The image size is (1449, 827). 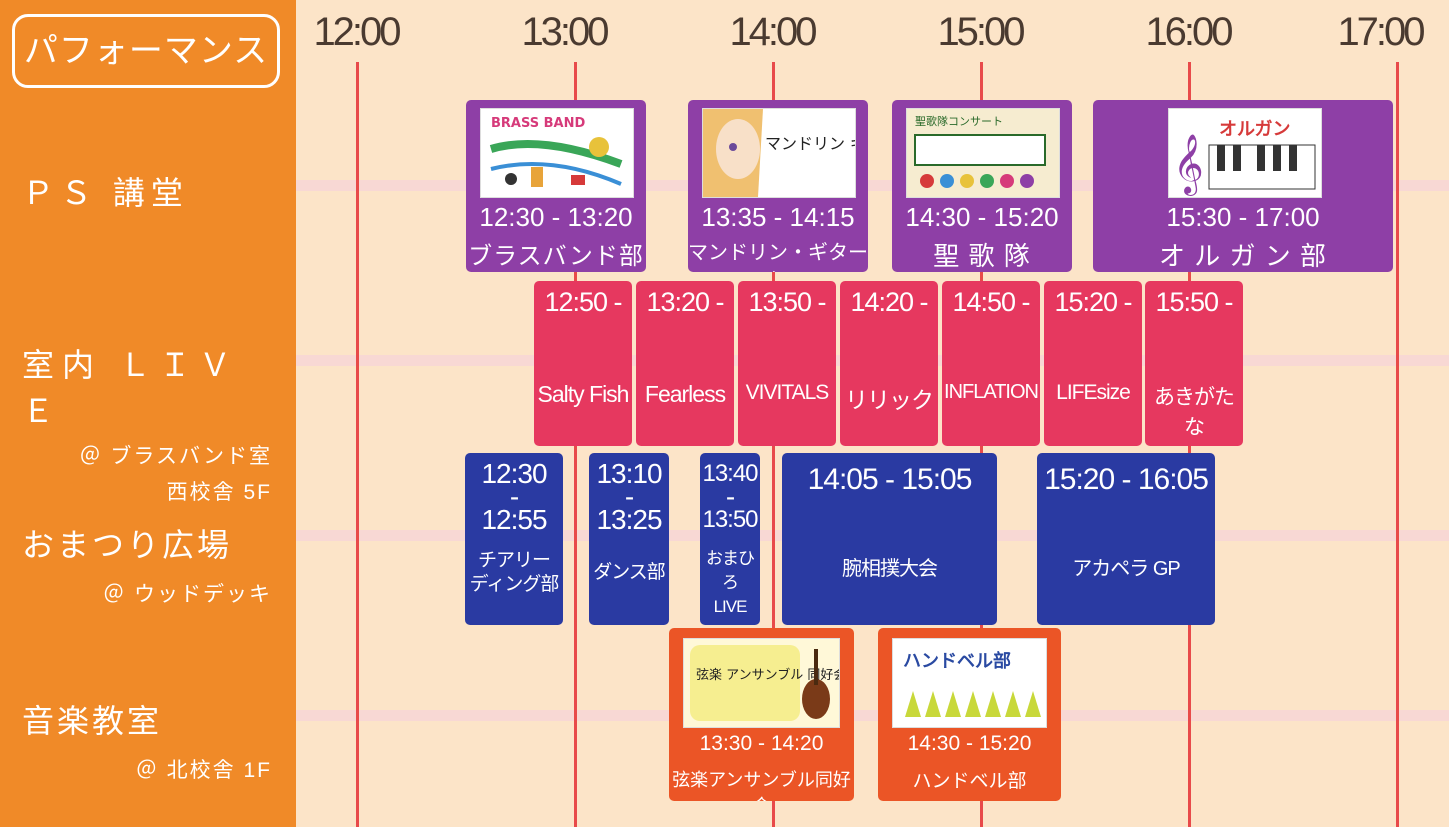 What do you see at coordinates (730, 570) in the screenshot?
I see `event-name: おまひろ` at bounding box center [730, 570].